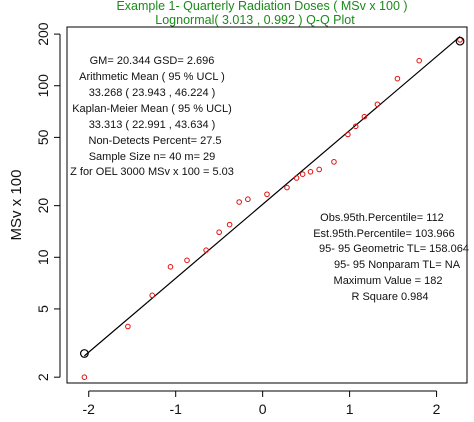 This screenshot has height=422, width=474. I want to click on stat-sample-size: Sample Size n= 40 m= 29, so click(152, 157).